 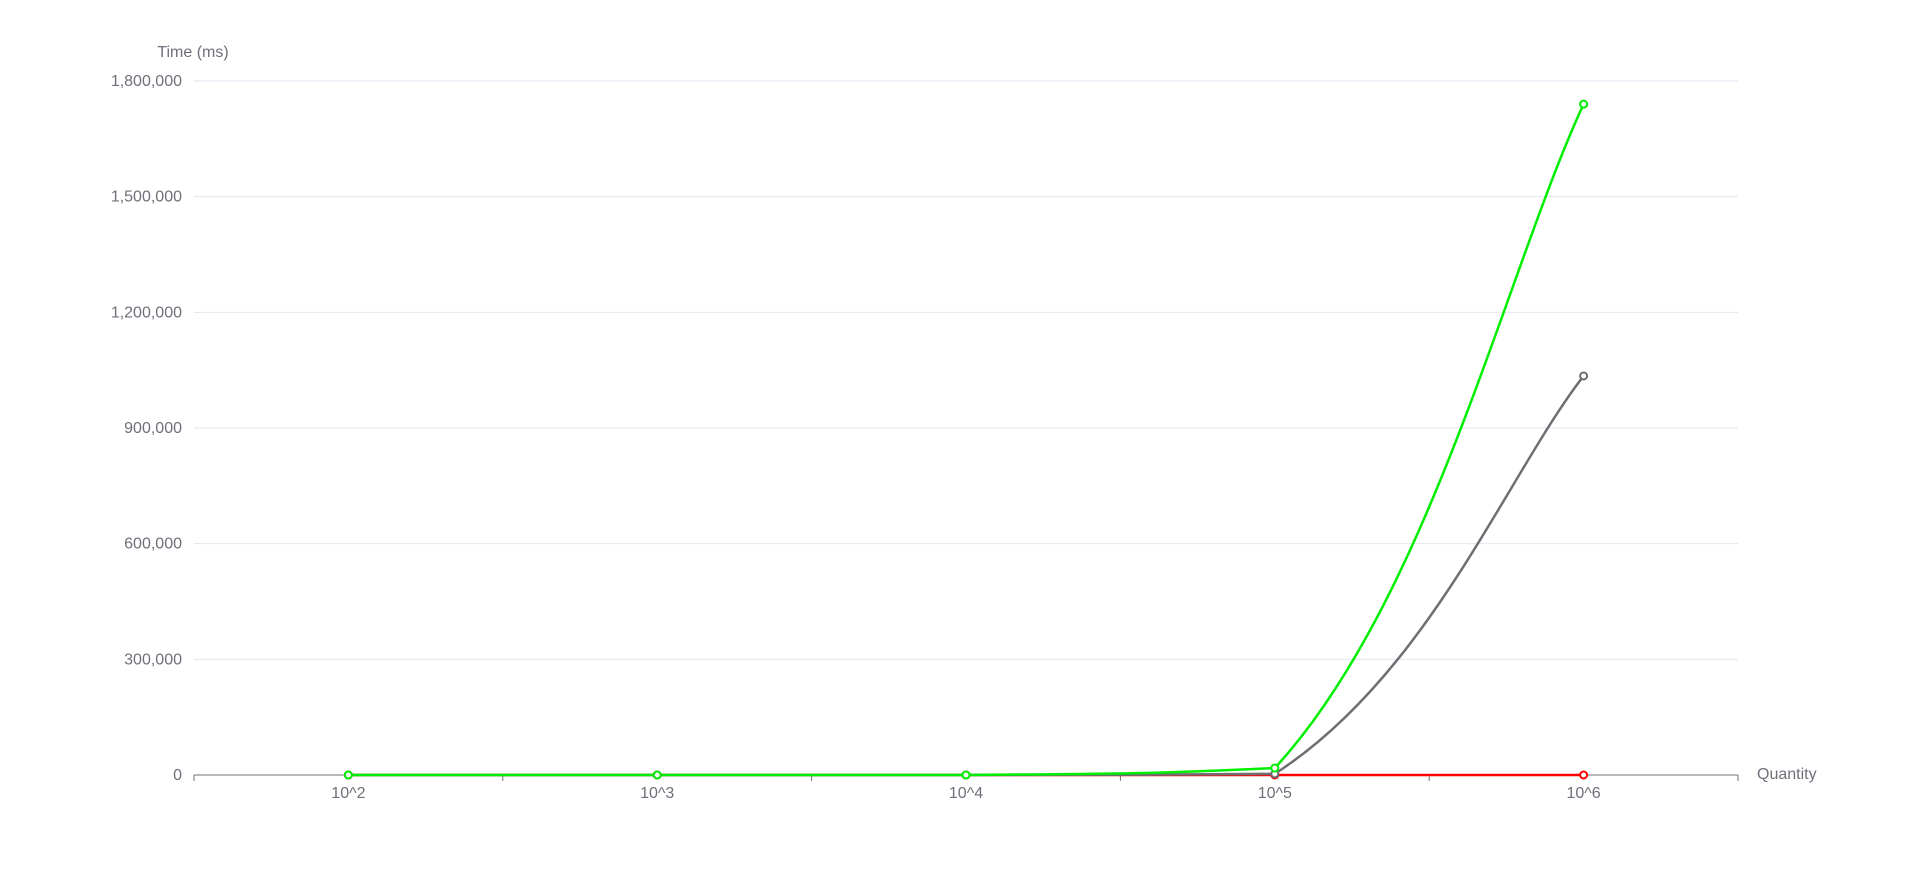 I want to click on y-tick-label: 1,800,000, so click(x=146, y=81).